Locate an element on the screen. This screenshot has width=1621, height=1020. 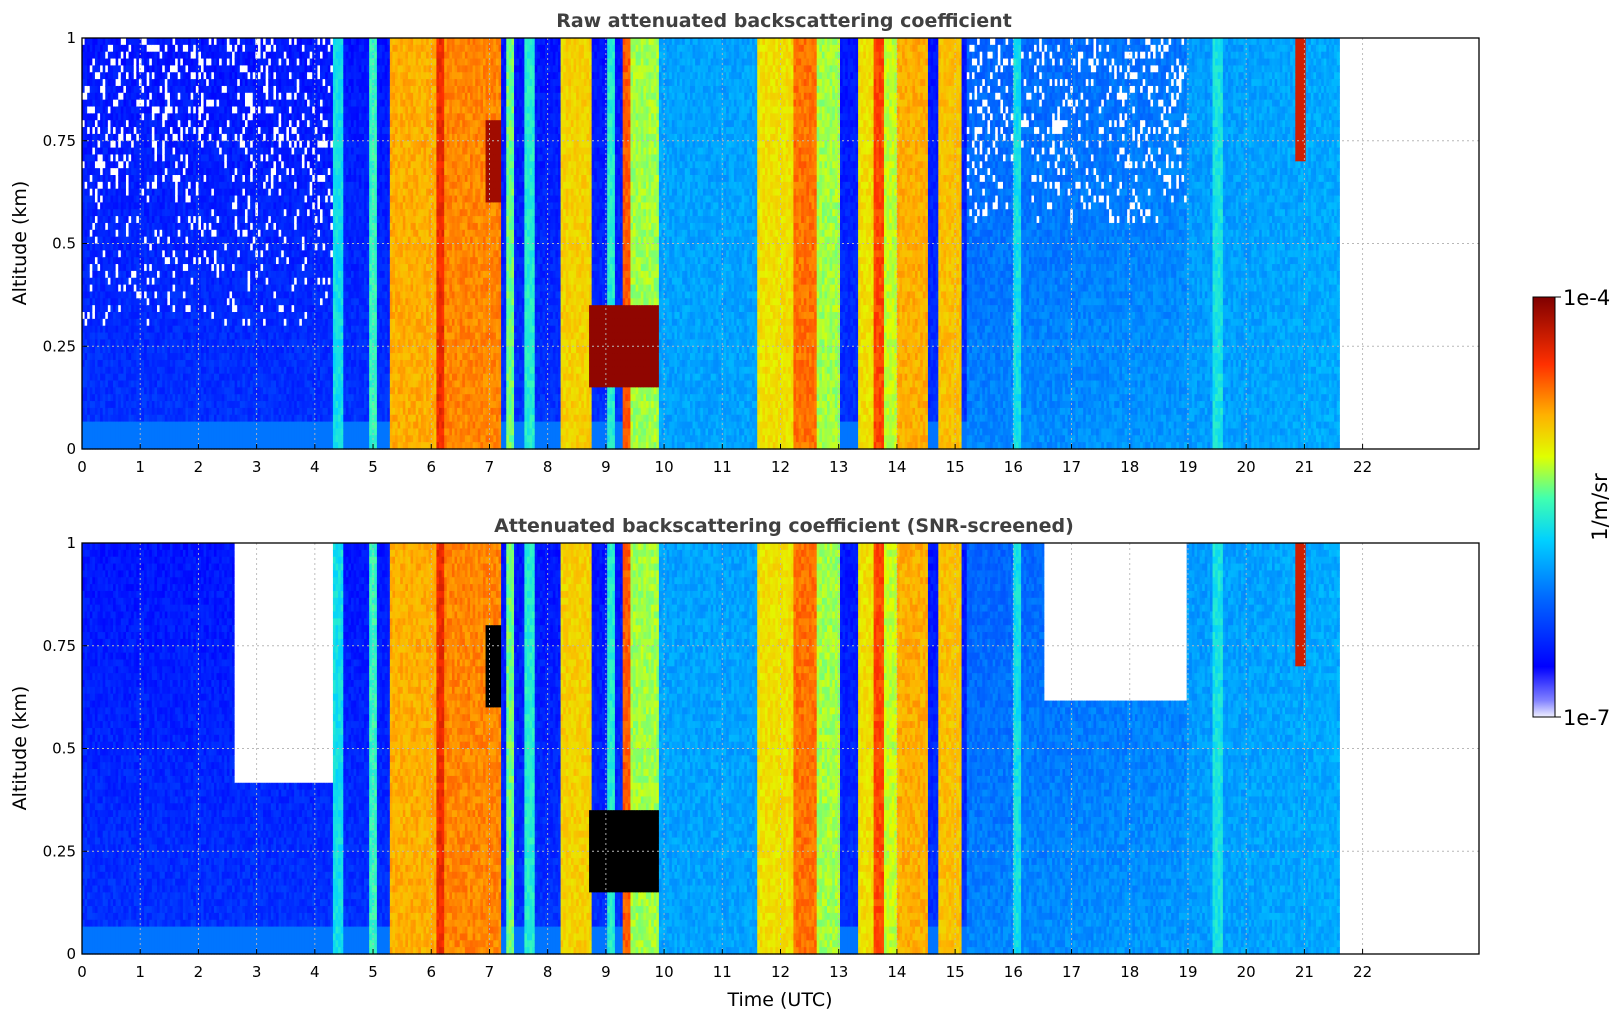
colorbar-ticks is located at coordinates (1558, 507).